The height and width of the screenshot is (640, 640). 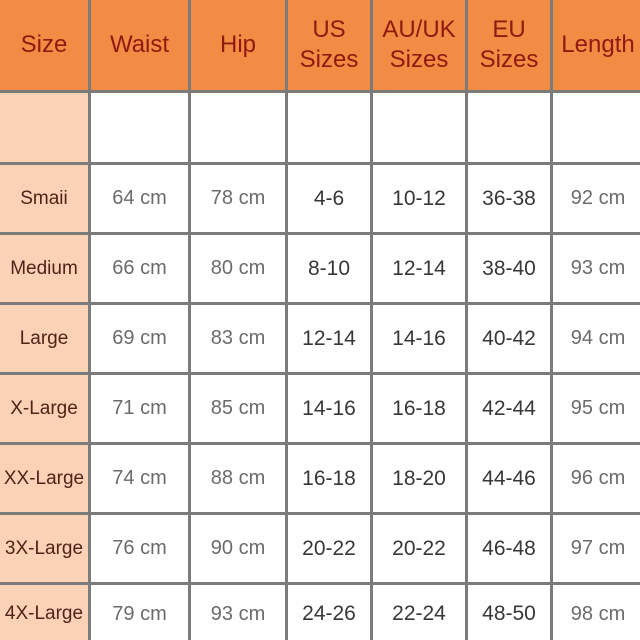 I want to click on cell-us-sizes, so click(x=329, y=127).